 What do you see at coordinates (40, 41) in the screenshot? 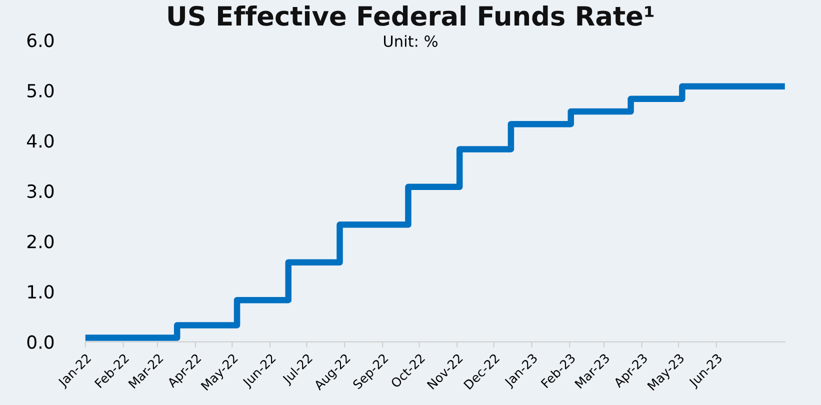
I see `y-tick-label: 6.0` at bounding box center [40, 41].